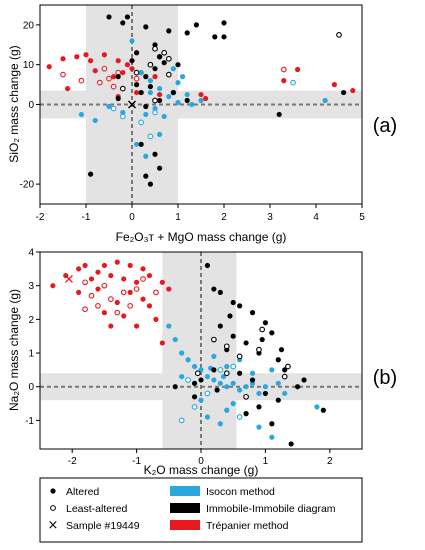 The image size is (425, 550). Describe the element at coordinates (185, 508) in the screenshot. I see `legend-immobile-swatch` at that location.